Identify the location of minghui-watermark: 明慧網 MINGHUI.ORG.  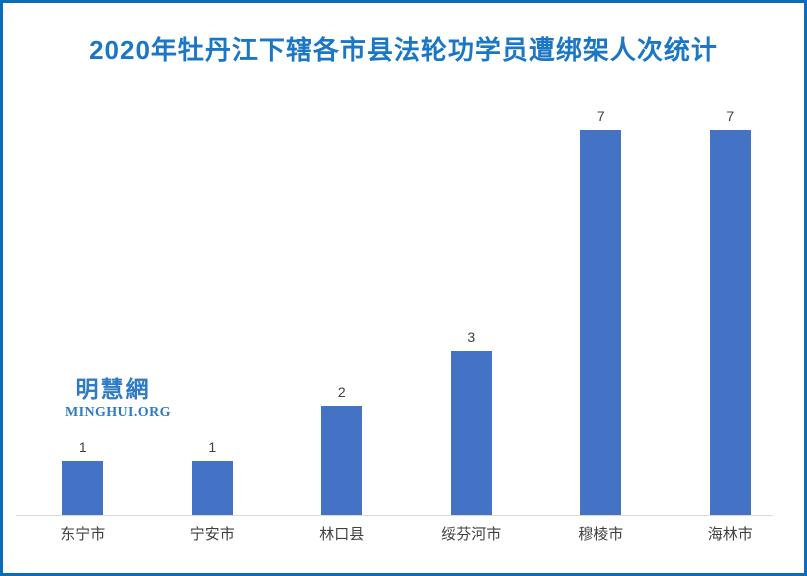
(118, 395).